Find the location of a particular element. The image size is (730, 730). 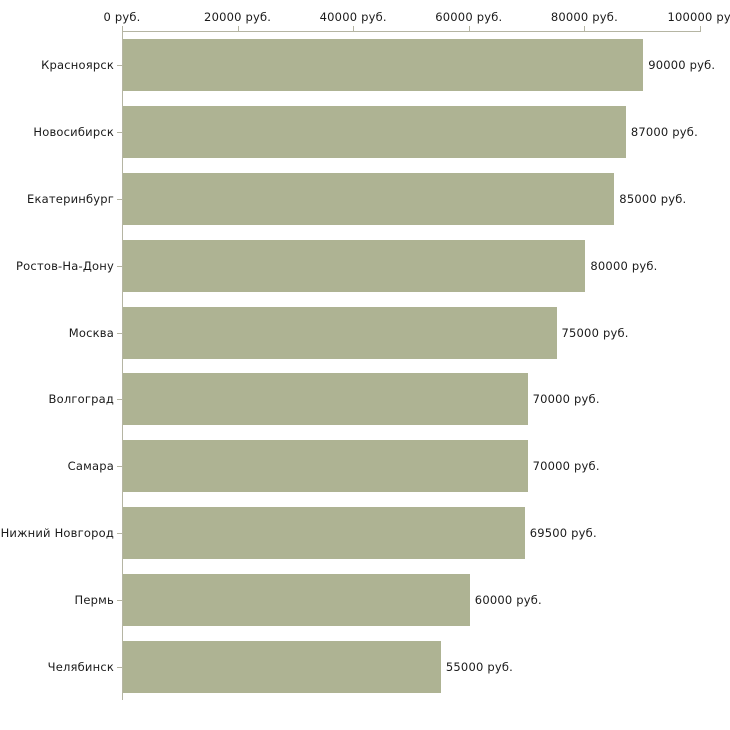

bar-value-label: 87000 руб. is located at coordinates (664, 132).